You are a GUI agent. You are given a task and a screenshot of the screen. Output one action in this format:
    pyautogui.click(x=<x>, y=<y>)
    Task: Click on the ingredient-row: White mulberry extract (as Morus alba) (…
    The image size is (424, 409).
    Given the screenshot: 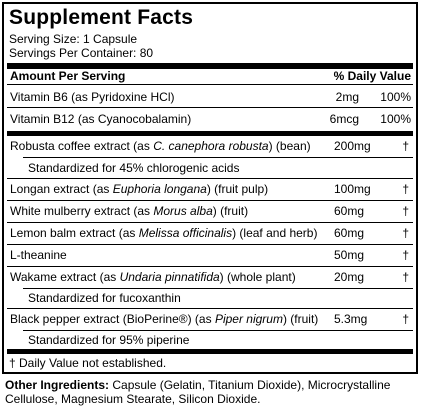 What is the action you would take?
    pyautogui.click(x=210, y=212)
    